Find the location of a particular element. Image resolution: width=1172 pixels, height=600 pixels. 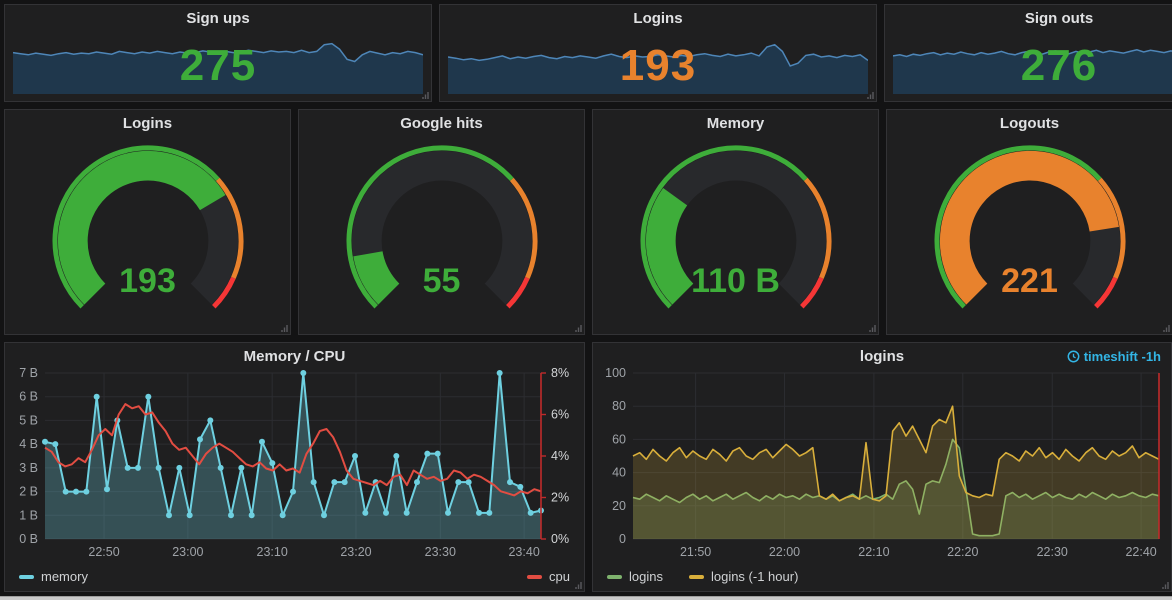

panel-title: Memory / CPU is located at coordinates (294, 356).